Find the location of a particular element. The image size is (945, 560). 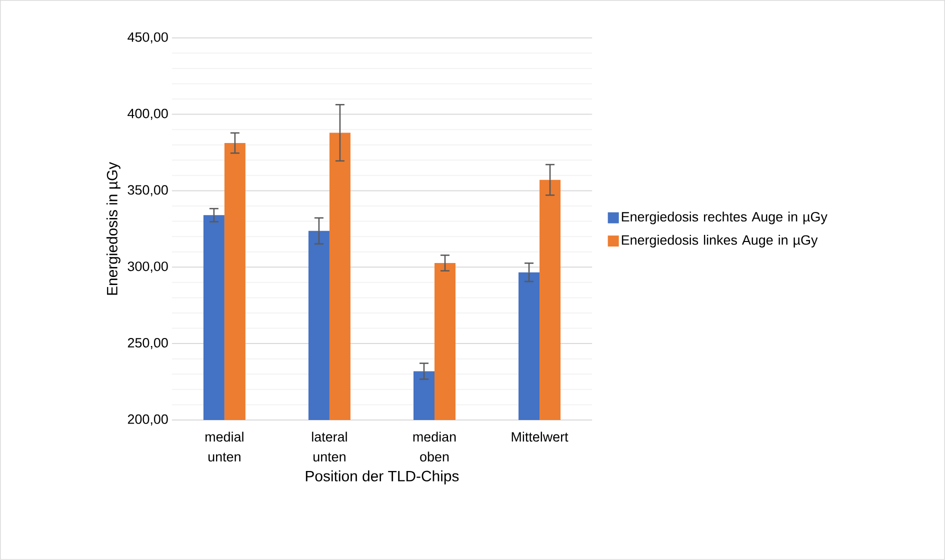

x-tick-label: median oben is located at coordinates (434, 447).